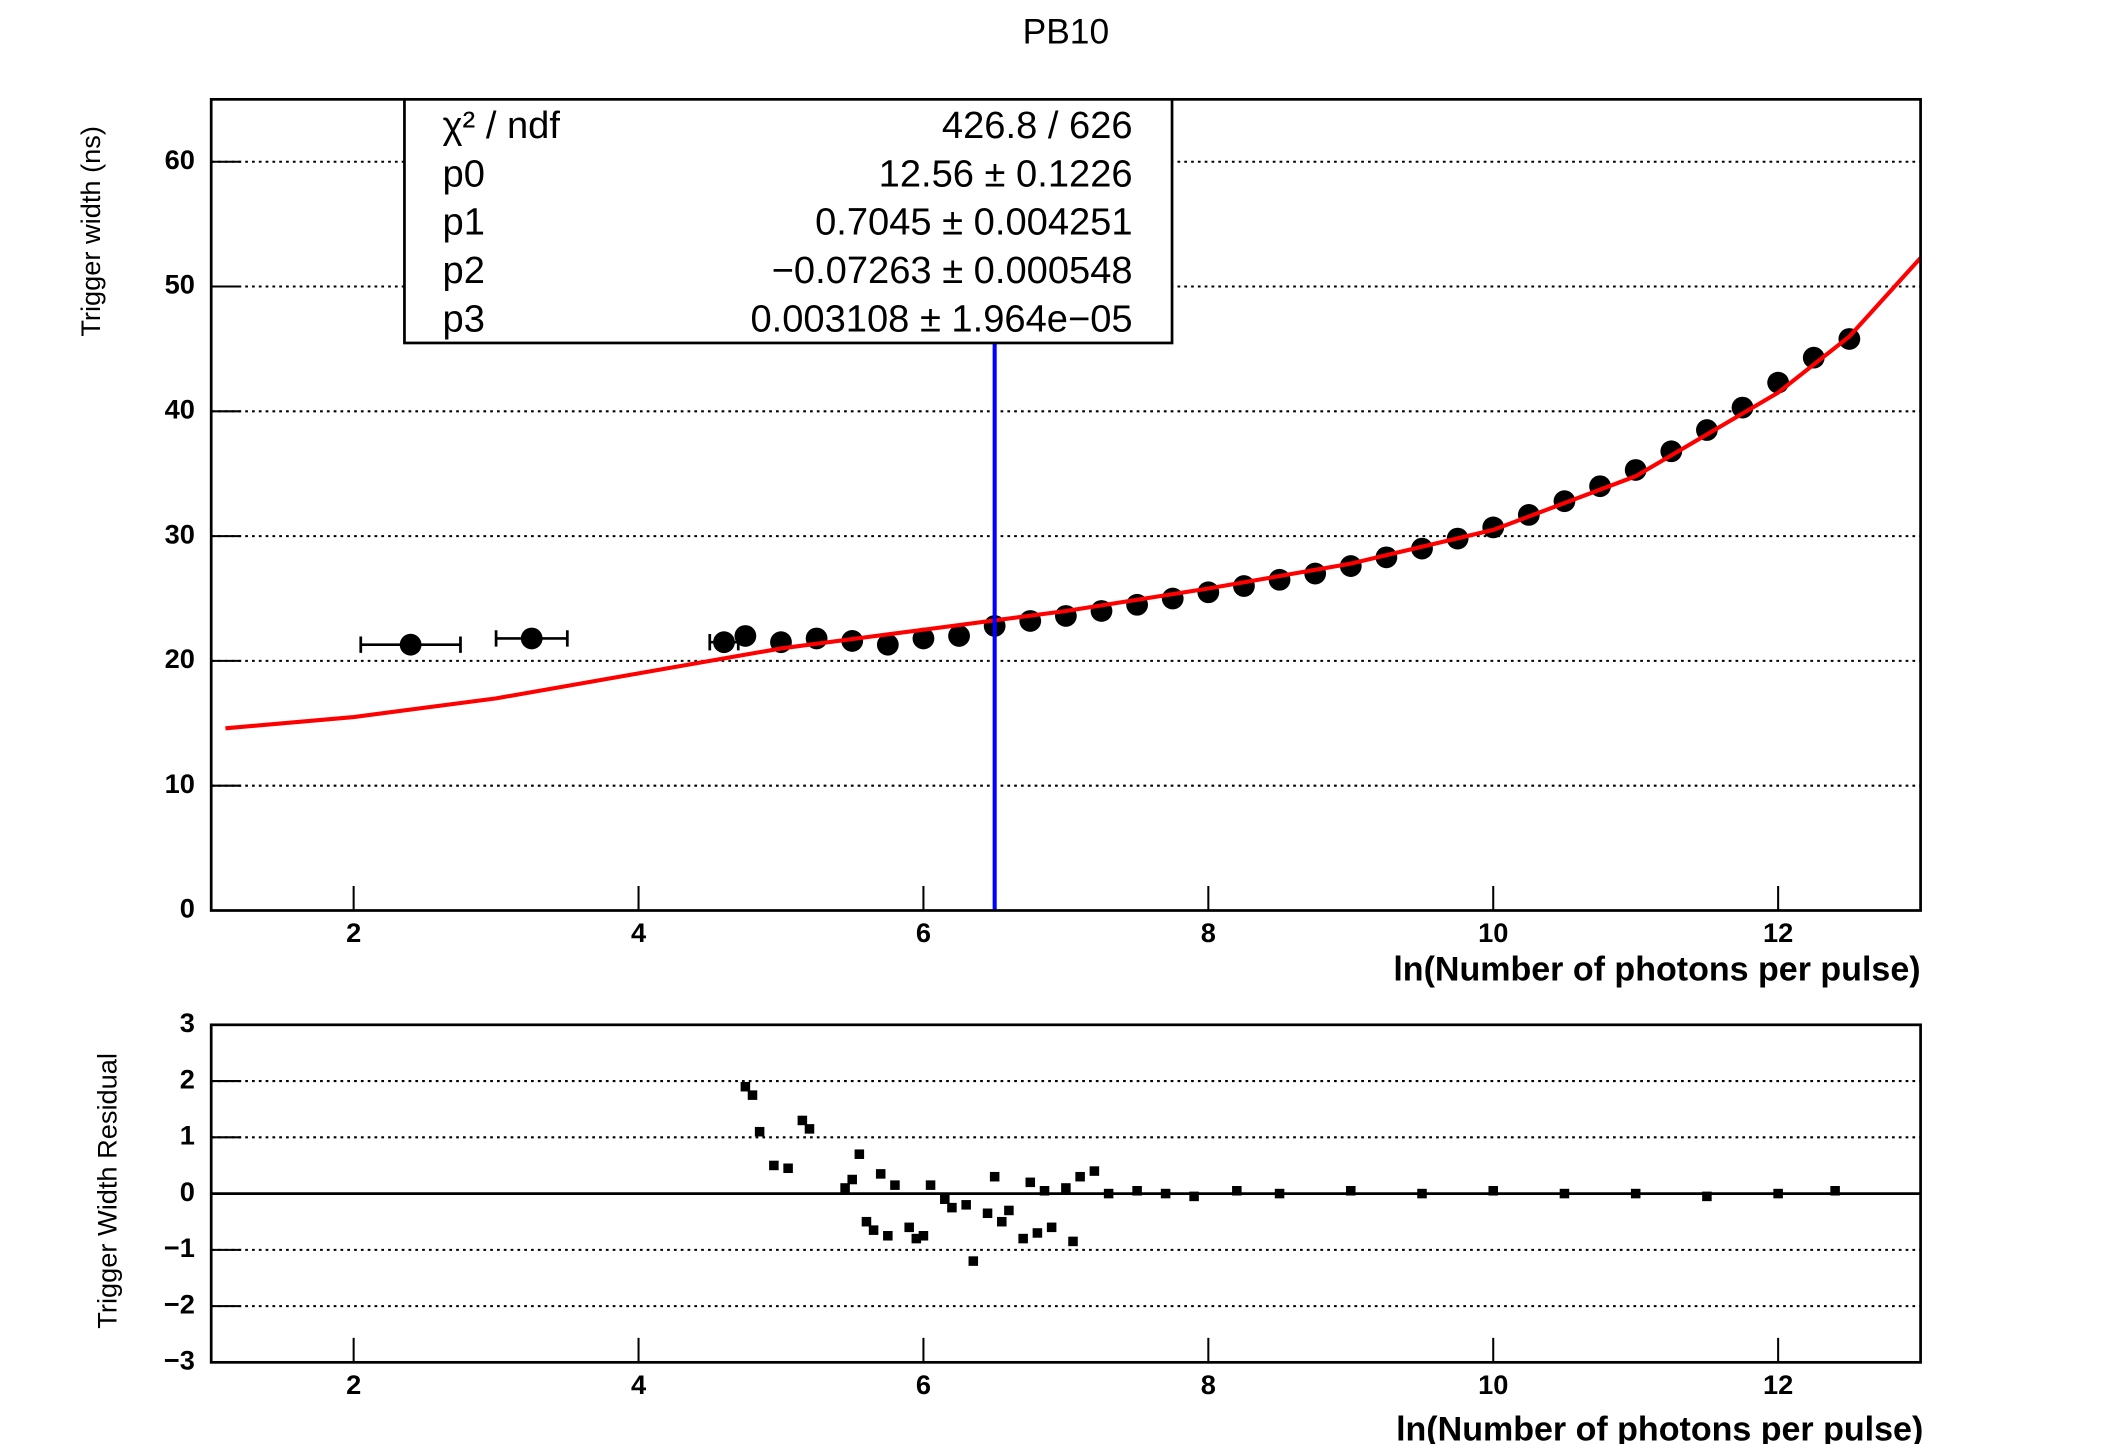 The width and height of the screenshot is (2110, 1444). Describe the element at coordinates (179, 1247) in the screenshot. I see `y-tick-label: −1` at that location.